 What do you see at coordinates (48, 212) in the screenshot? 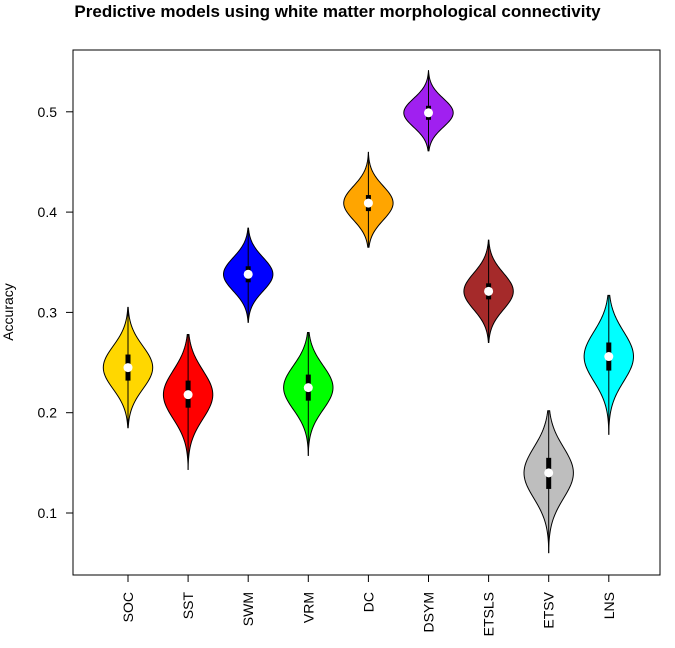
I see `y-tick-label: 0.4` at bounding box center [48, 212].